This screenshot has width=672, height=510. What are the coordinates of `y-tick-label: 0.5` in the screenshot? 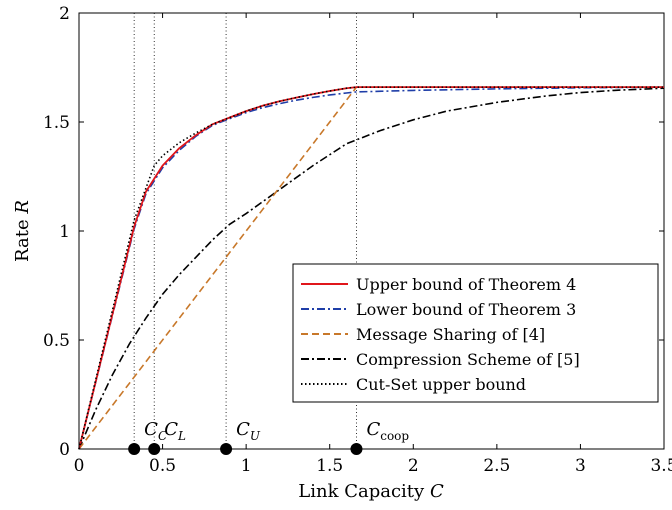 It's located at (56, 341).